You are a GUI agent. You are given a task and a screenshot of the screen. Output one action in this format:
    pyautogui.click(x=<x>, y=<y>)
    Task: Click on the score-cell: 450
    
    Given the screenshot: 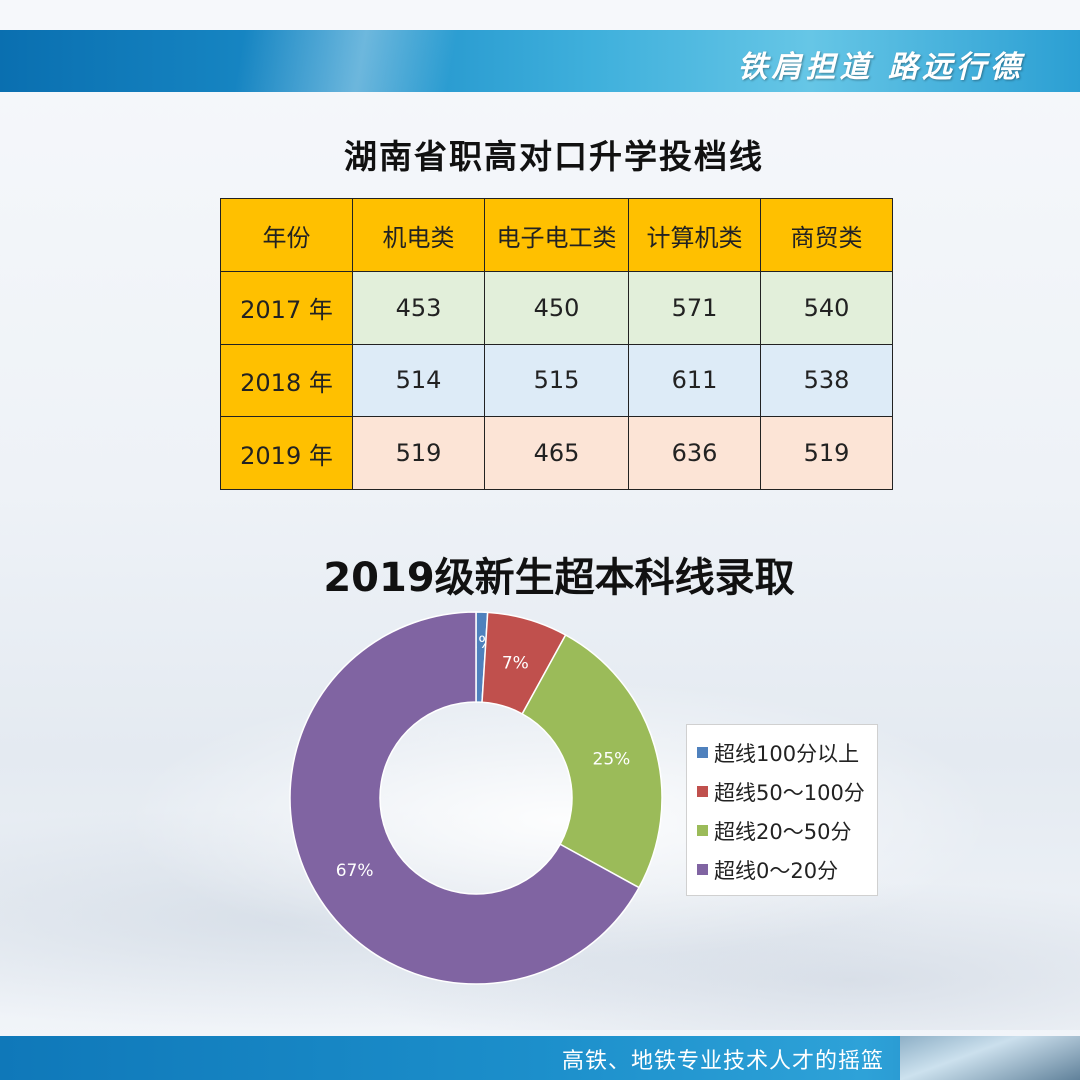 What is the action you would take?
    pyautogui.click(x=556, y=308)
    